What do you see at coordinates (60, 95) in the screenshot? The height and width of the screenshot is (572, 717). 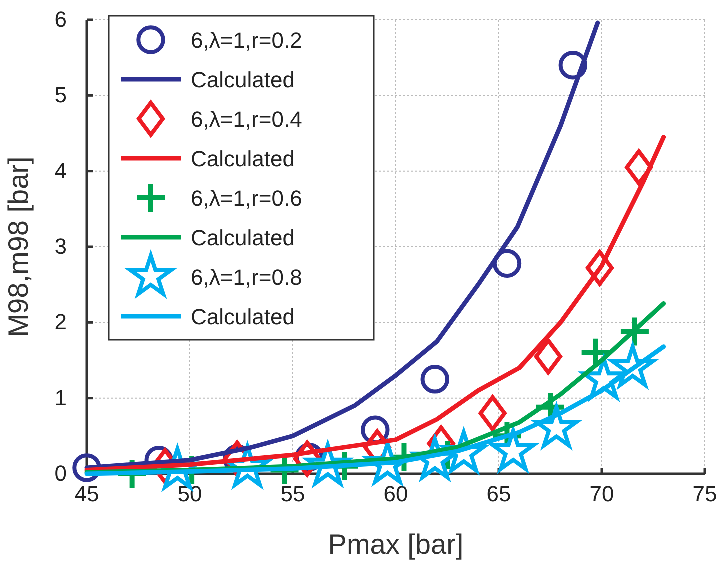 I see `y-tick-label: 5` at bounding box center [60, 95].